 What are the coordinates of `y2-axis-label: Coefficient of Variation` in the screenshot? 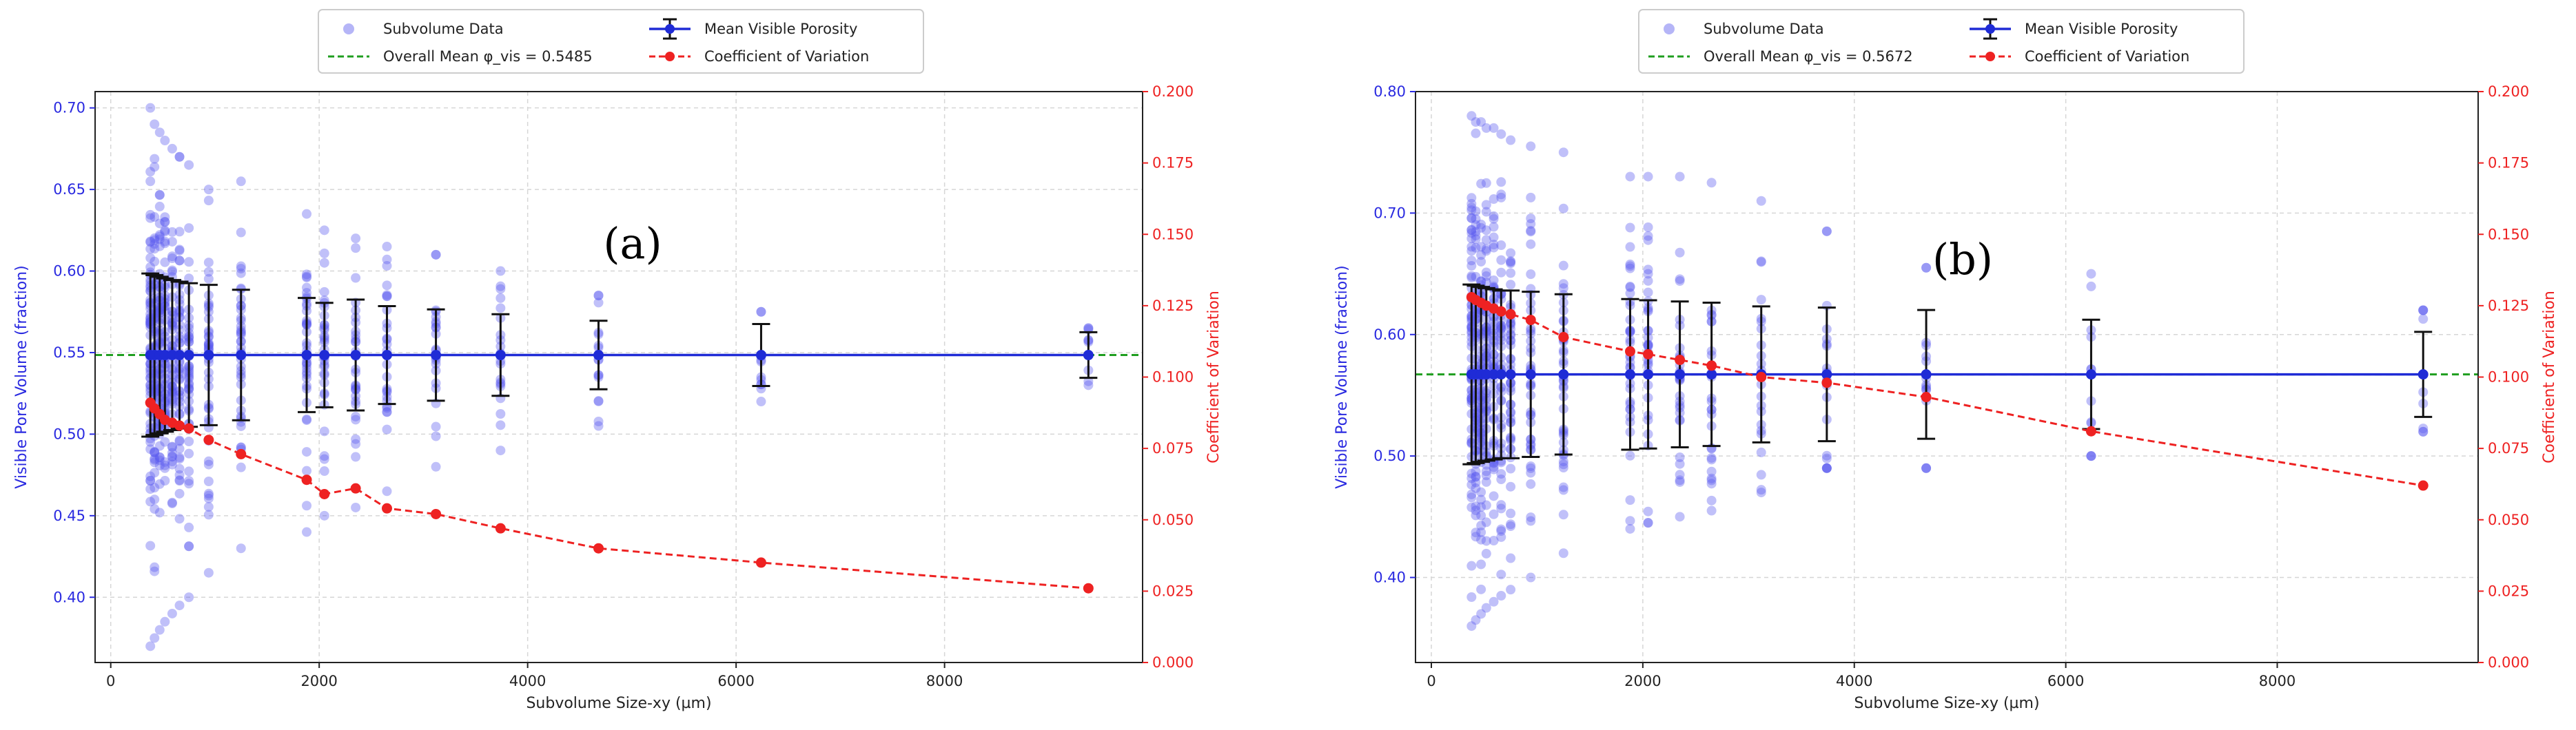 It's located at (2549, 377).